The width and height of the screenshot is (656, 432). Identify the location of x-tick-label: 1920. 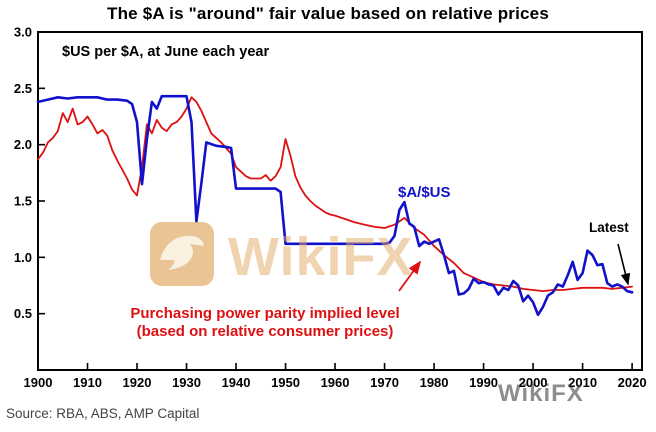
(137, 382).